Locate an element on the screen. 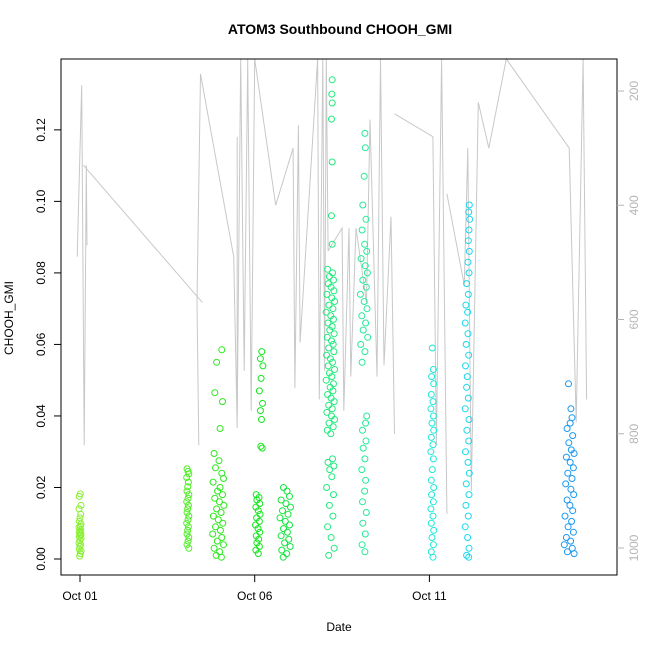 This screenshot has width=650, height=650. right-tick-label: 800 is located at coordinates (634, 433).